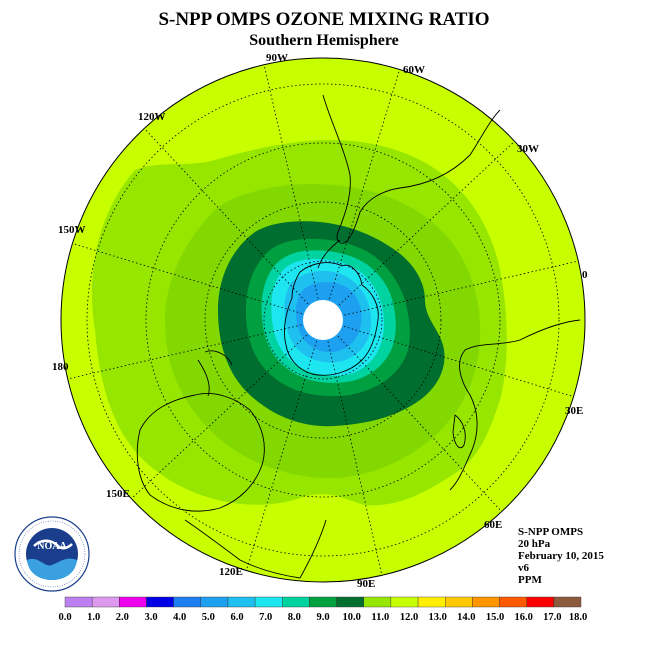  What do you see at coordinates (294, 617) in the screenshot?
I see `colorbar-tick-label: 8.0` at bounding box center [294, 617].